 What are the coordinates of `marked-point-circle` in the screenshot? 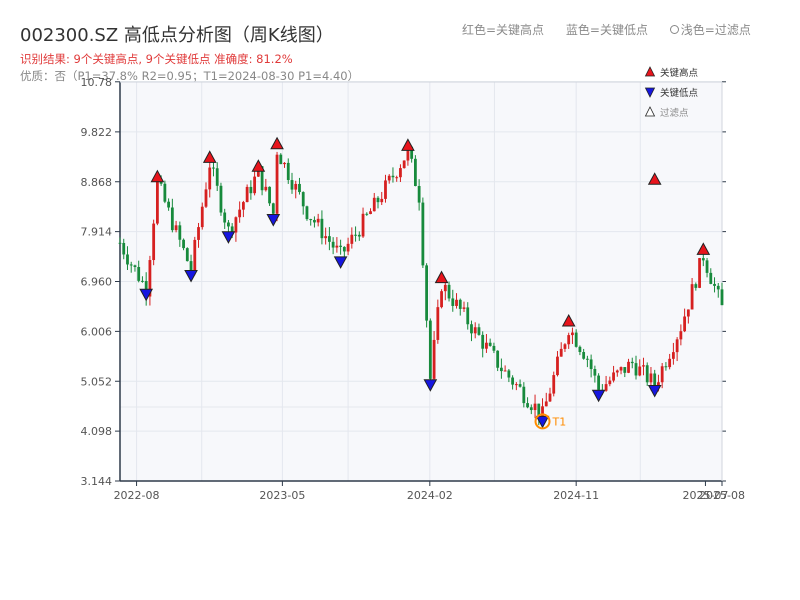 It's located at (542, 421).